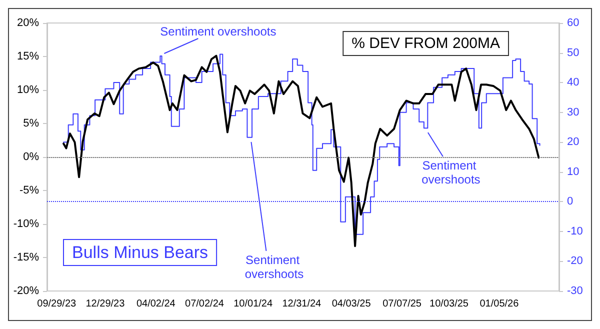  What do you see at coordinates (575, 291) in the screenshot?
I see `y2-tick-label: -30` at bounding box center [575, 291].